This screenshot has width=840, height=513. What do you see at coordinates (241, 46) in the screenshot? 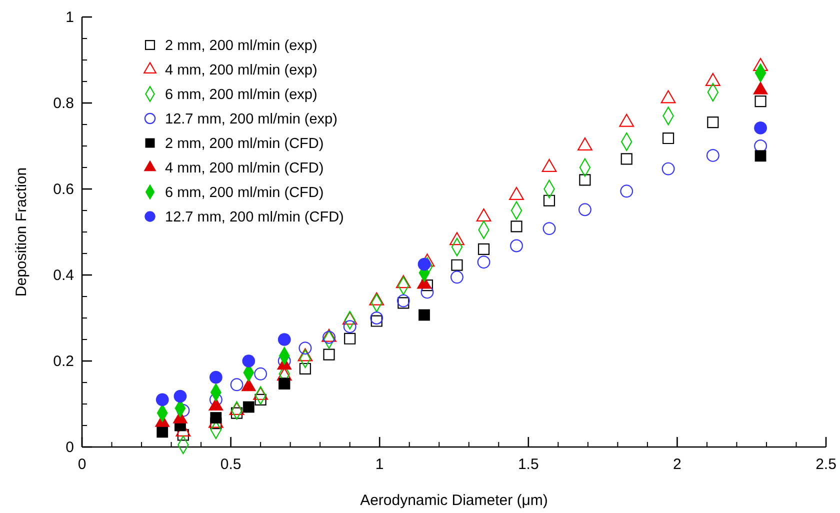
I see `legend-label: 2 mm, 200 ml/min (exp)` at bounding box center [241, 46].